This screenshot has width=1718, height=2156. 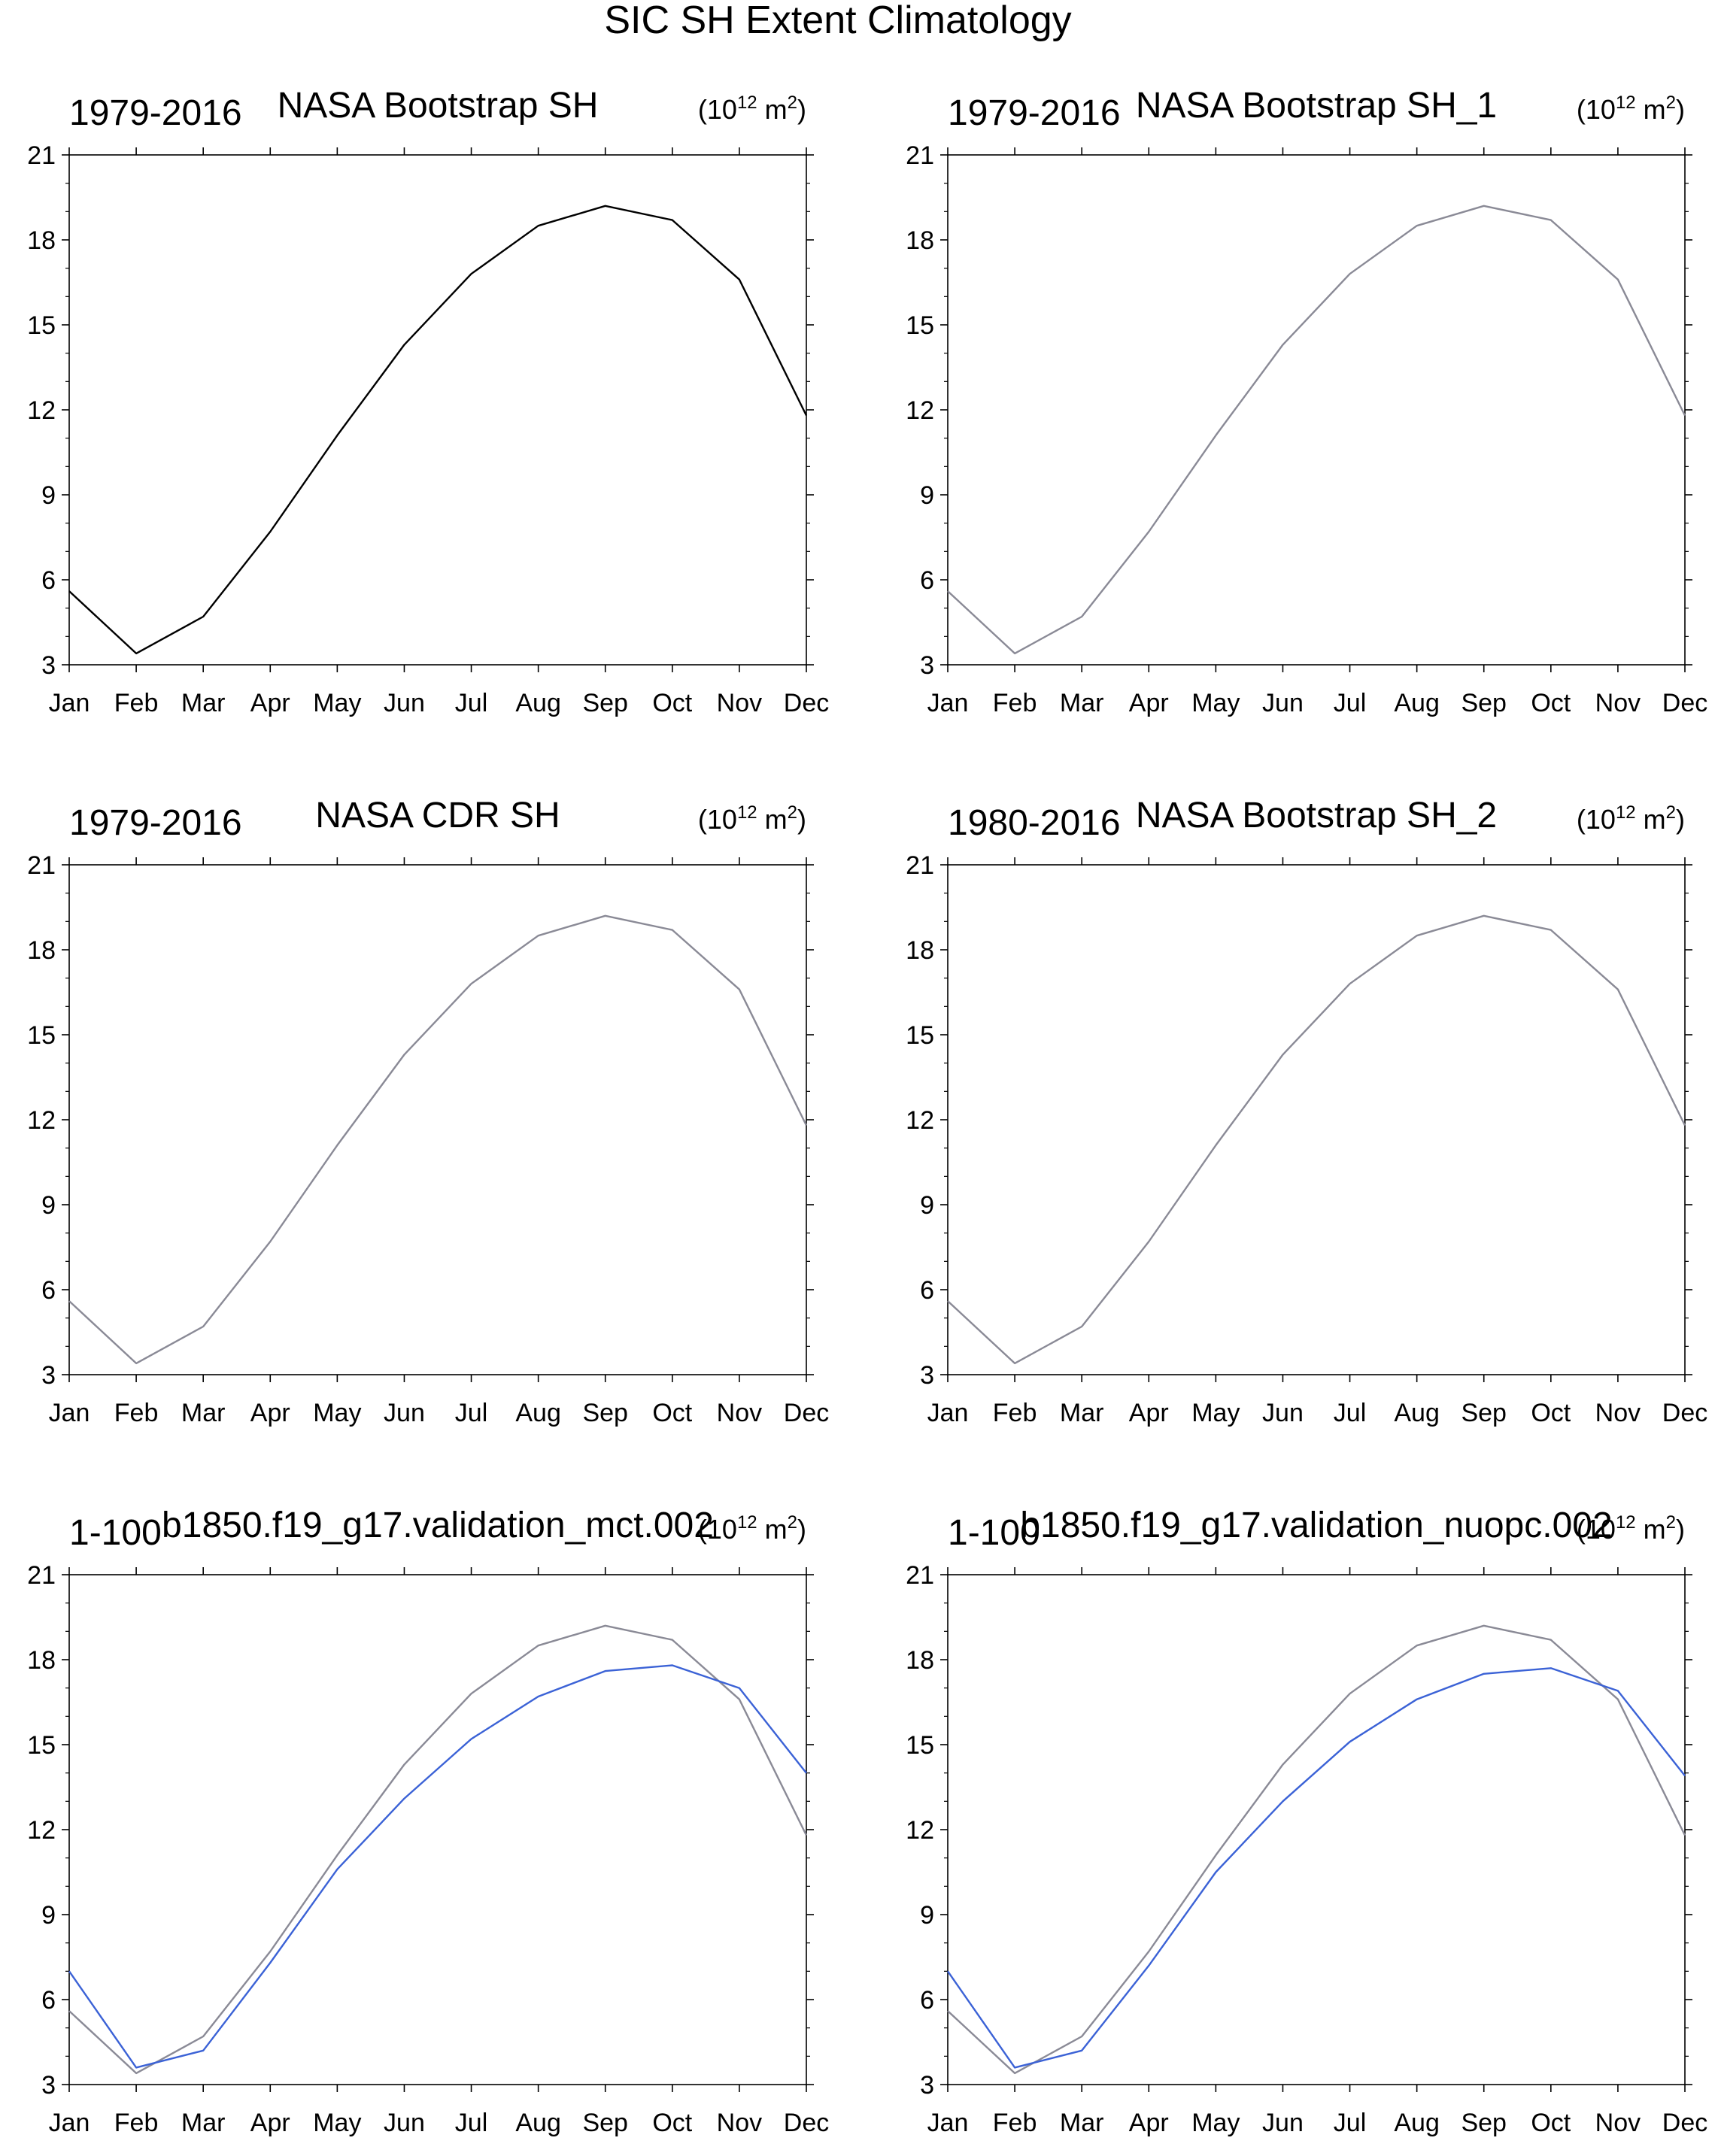 I want to click on left-title: 1980-2016, so click(x=1034, y=823).